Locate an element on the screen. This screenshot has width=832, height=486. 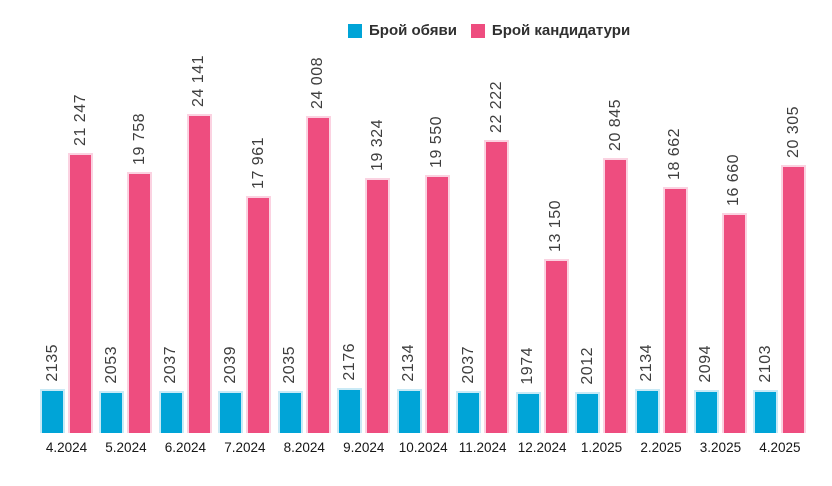
apps-column: 24 008 is located at coordinates (318, 245).